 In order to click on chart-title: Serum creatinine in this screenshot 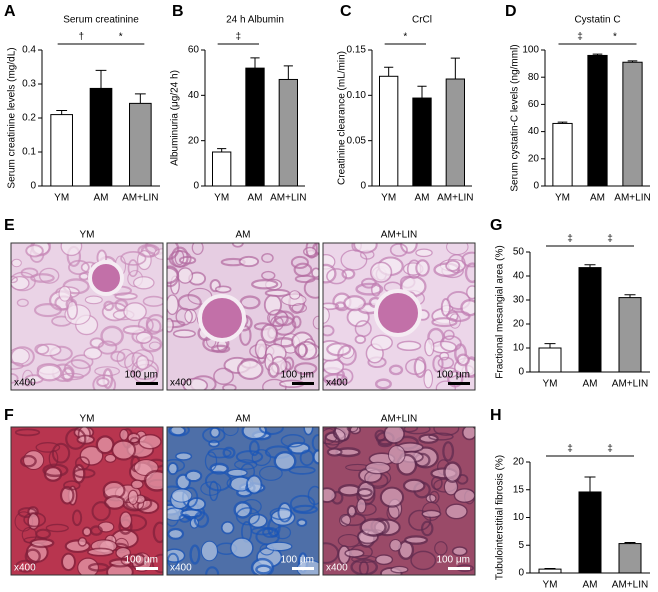, I will do `click(101, 20)`.